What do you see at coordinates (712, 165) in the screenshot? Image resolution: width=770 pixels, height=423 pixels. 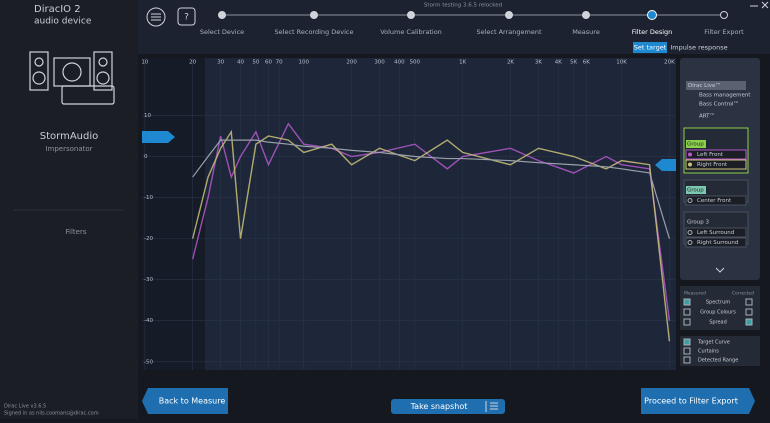 I see `channel-name: Right Front` at bounding box center [712, 165].